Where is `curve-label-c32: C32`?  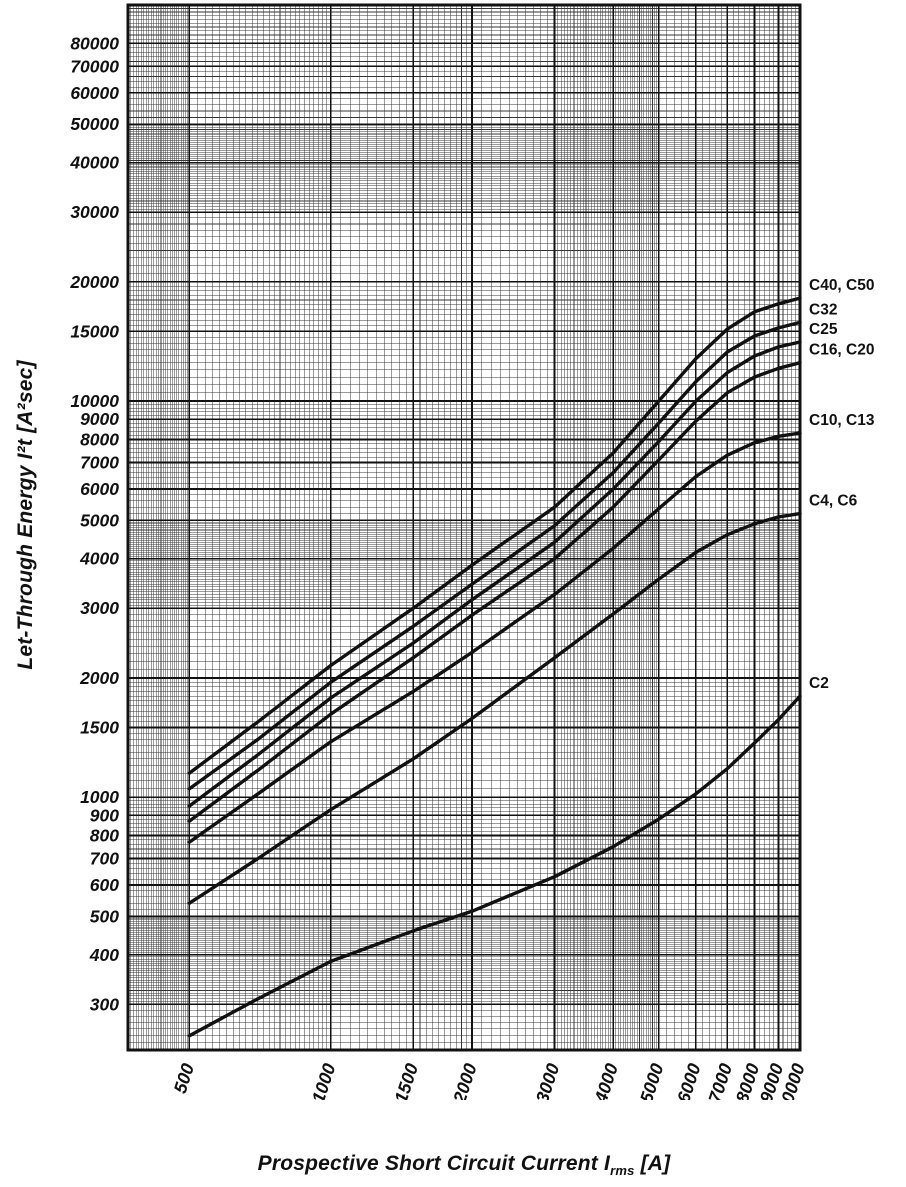 curve-label-c32: C32 is located at coordinates (823, 309).